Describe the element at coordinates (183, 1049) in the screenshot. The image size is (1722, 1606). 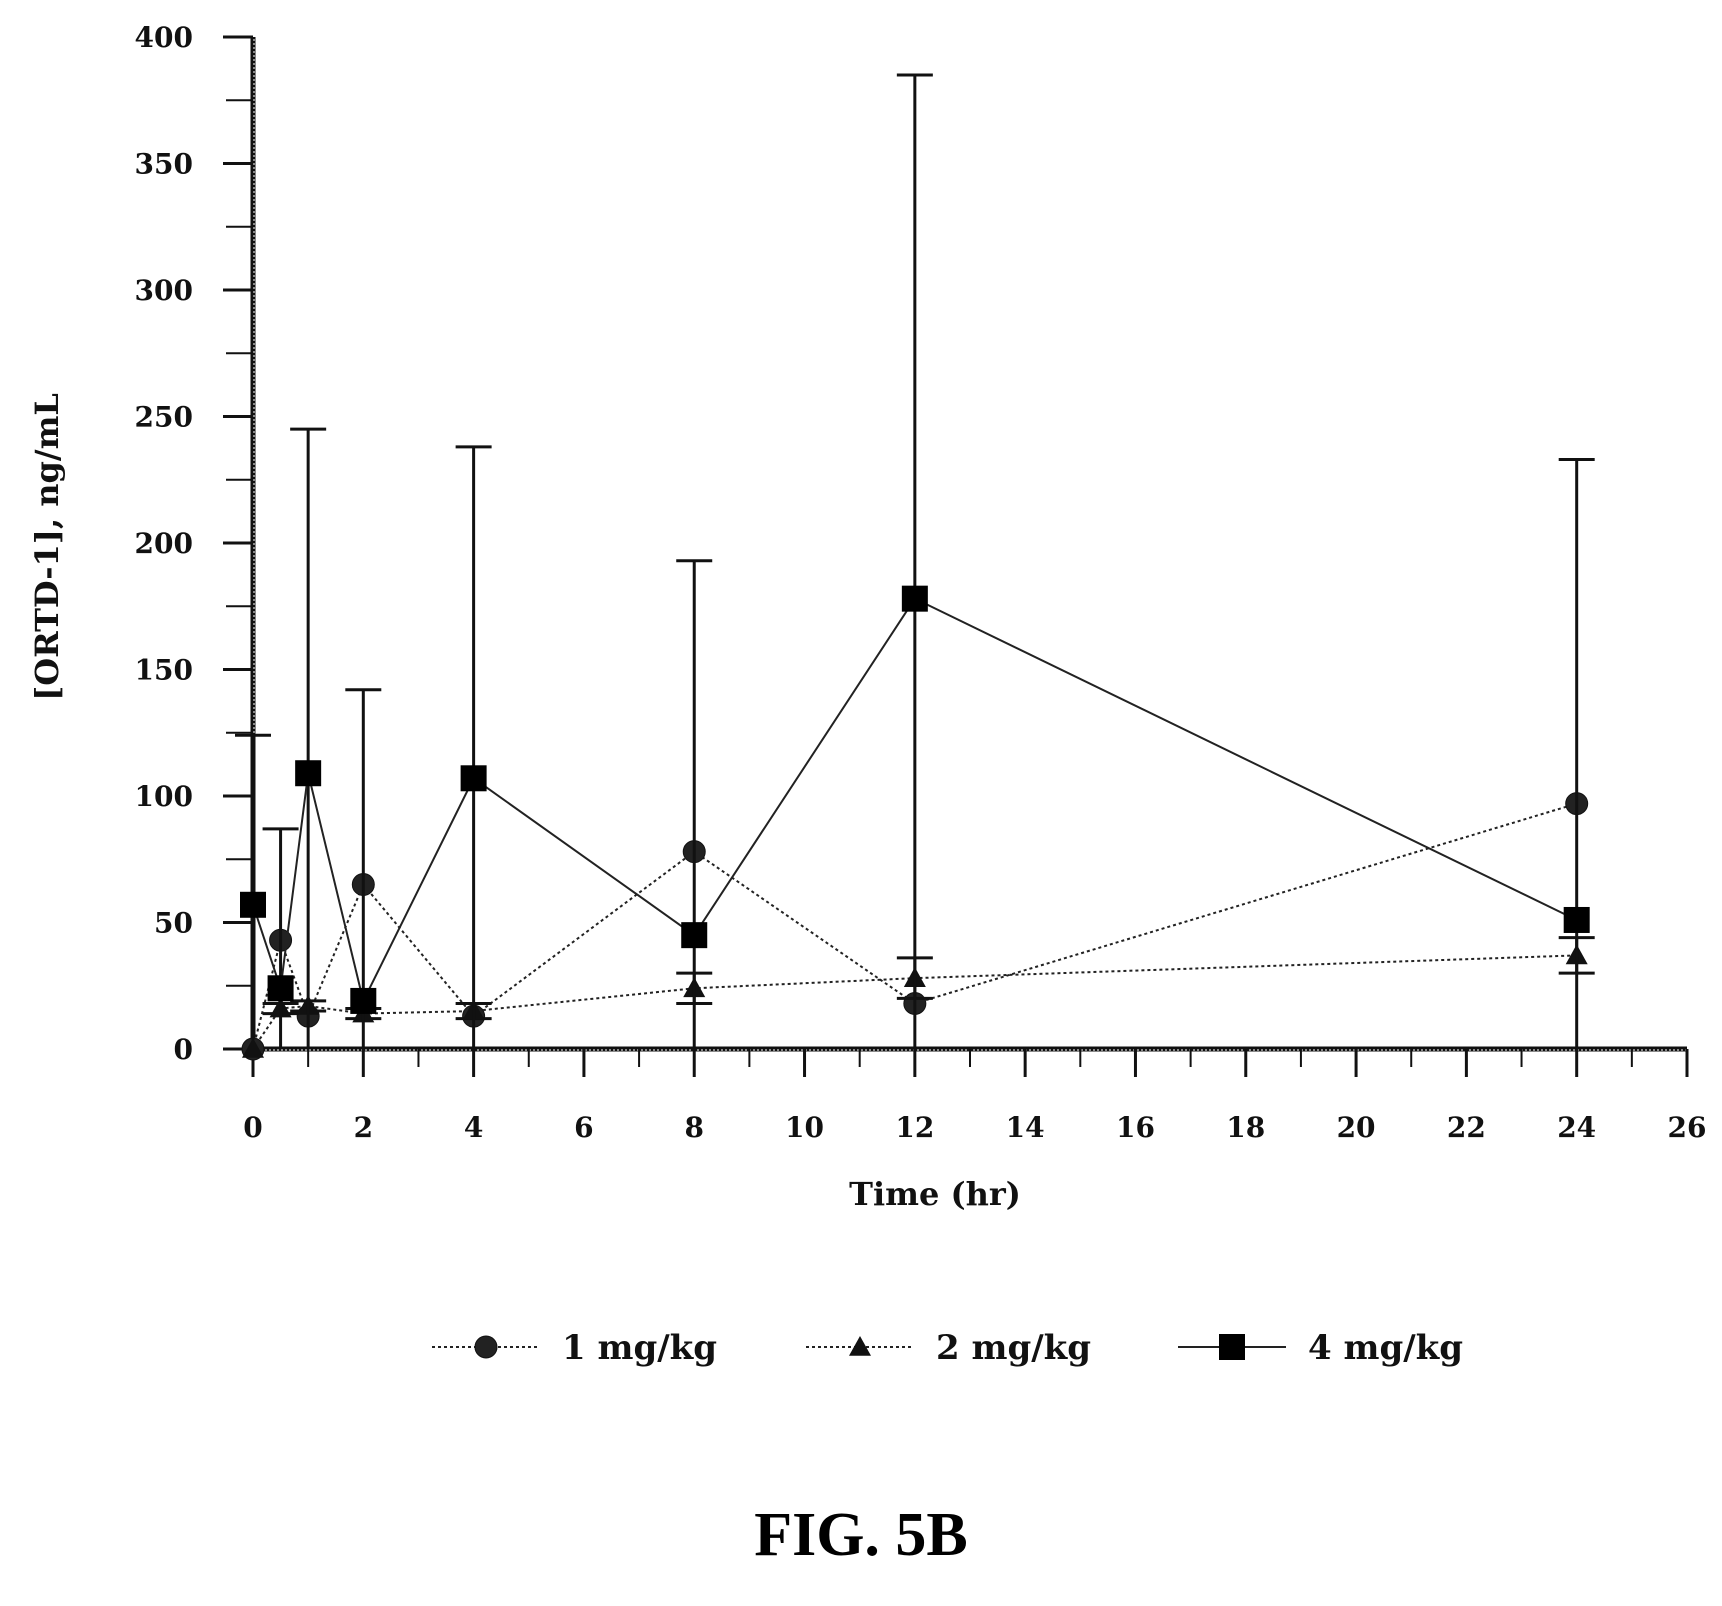
I see `y-tick-label: 0` at that location.